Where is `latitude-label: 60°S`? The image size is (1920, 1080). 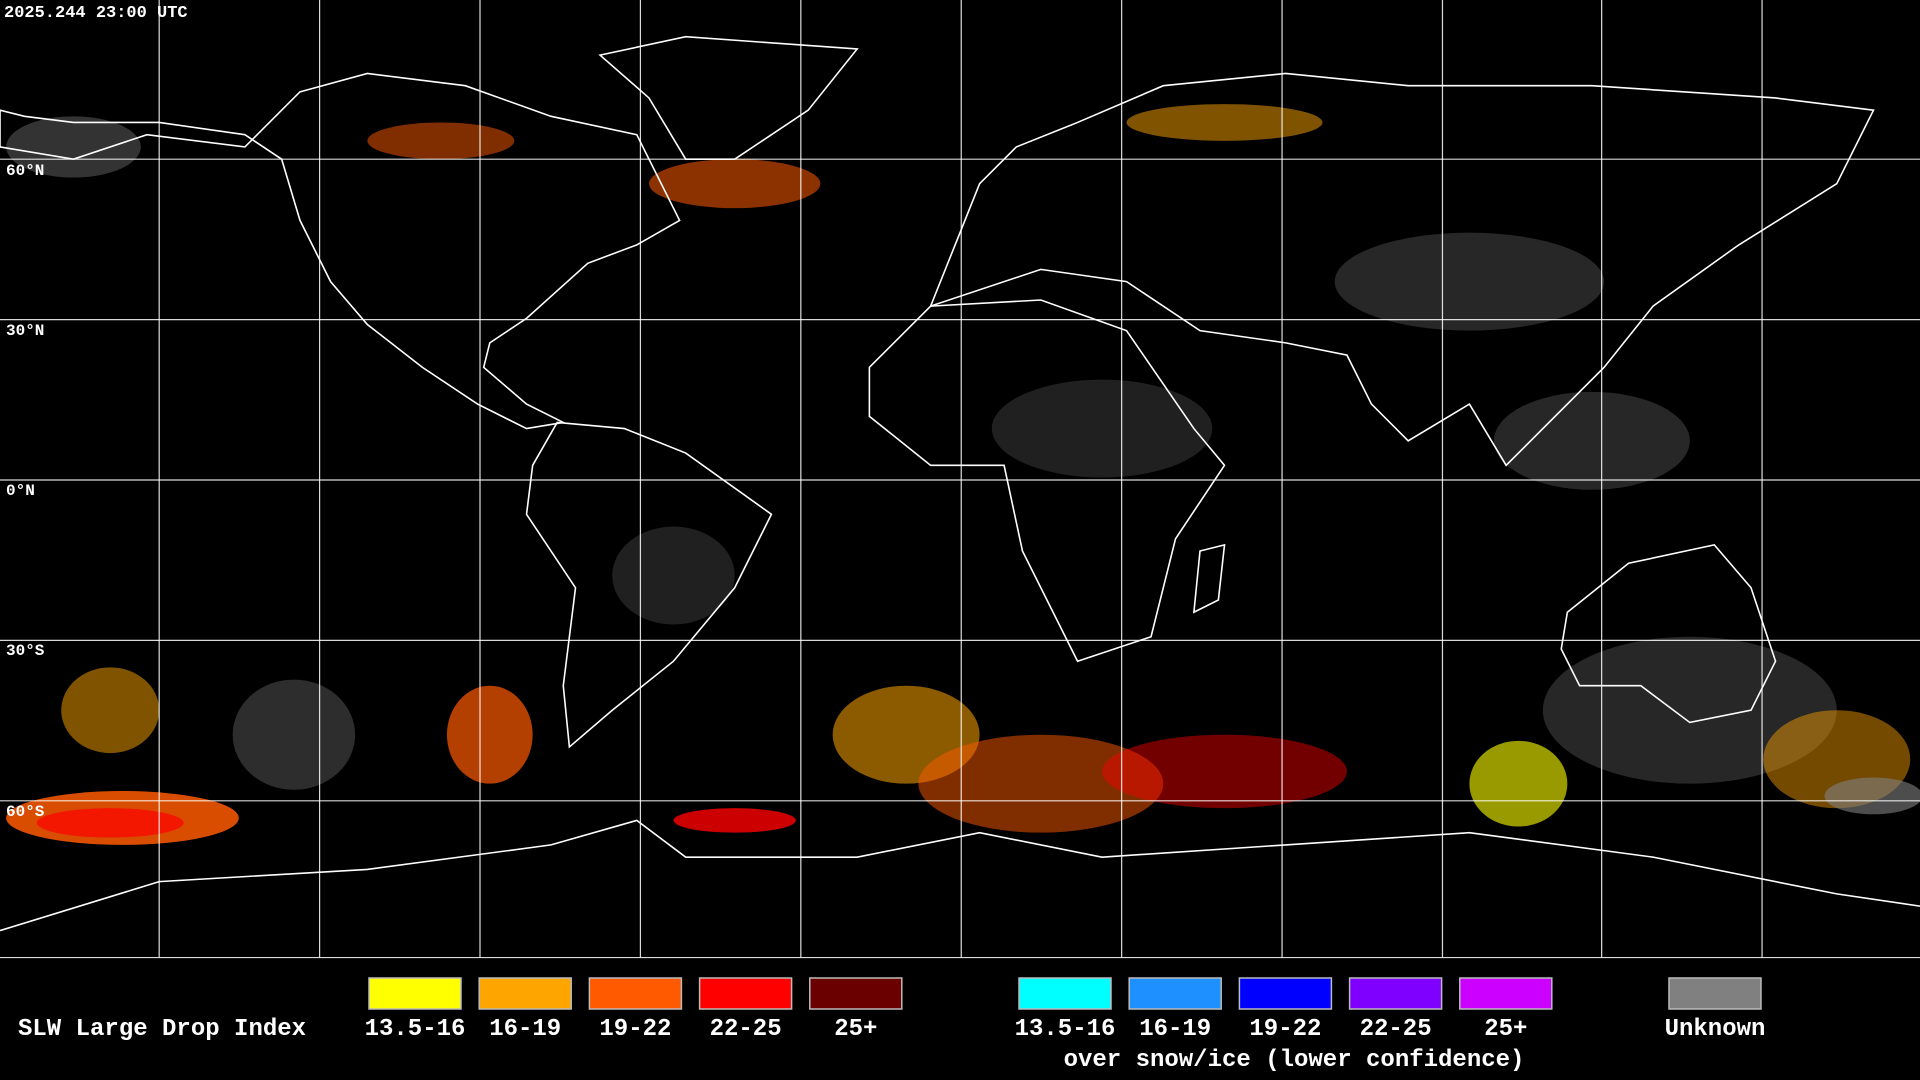
latitude-label: 60°S is located at coordinates (25, 812).